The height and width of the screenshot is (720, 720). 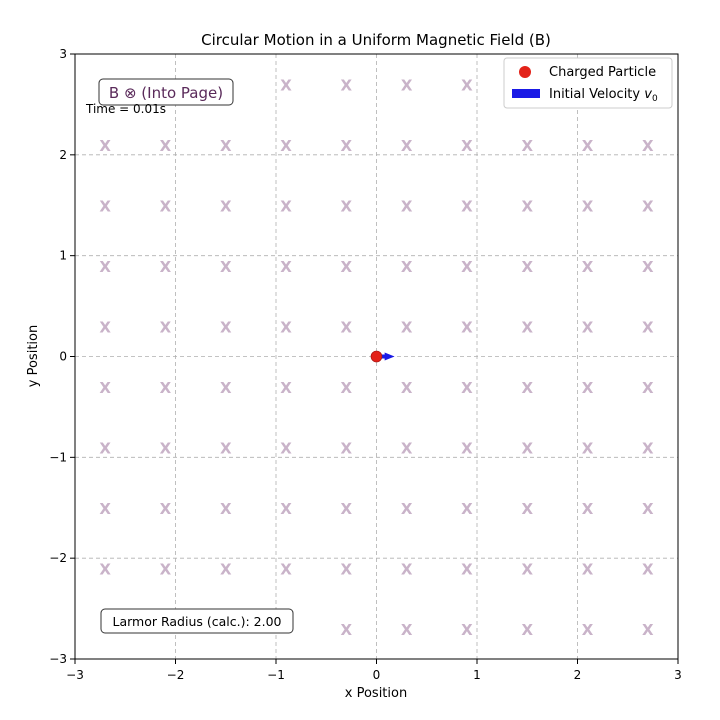 What do you see at coordinates (63, 155) in the screenshot?
I see `y-tick-label: 2` at bounding box center [63, 155].